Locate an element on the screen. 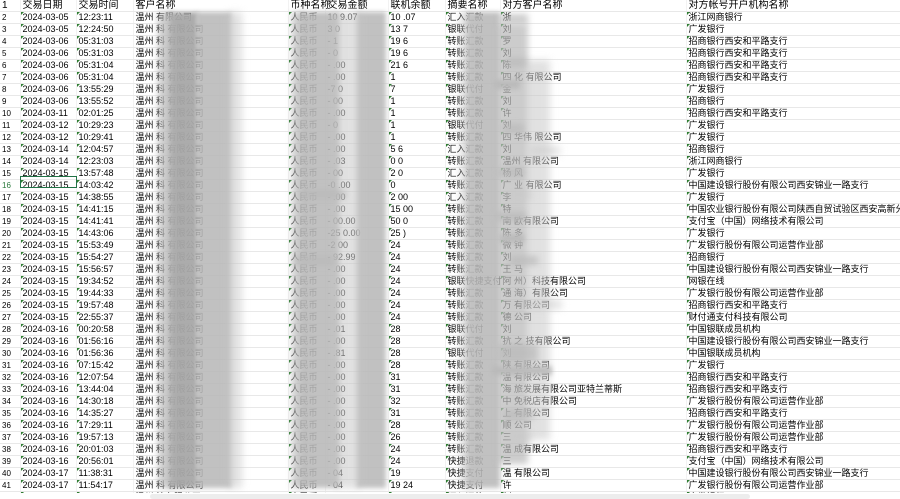 This screenshot has width=900, height=499. cell-transaction-date: 2024-03-14 is located at coordinates (48, 161).